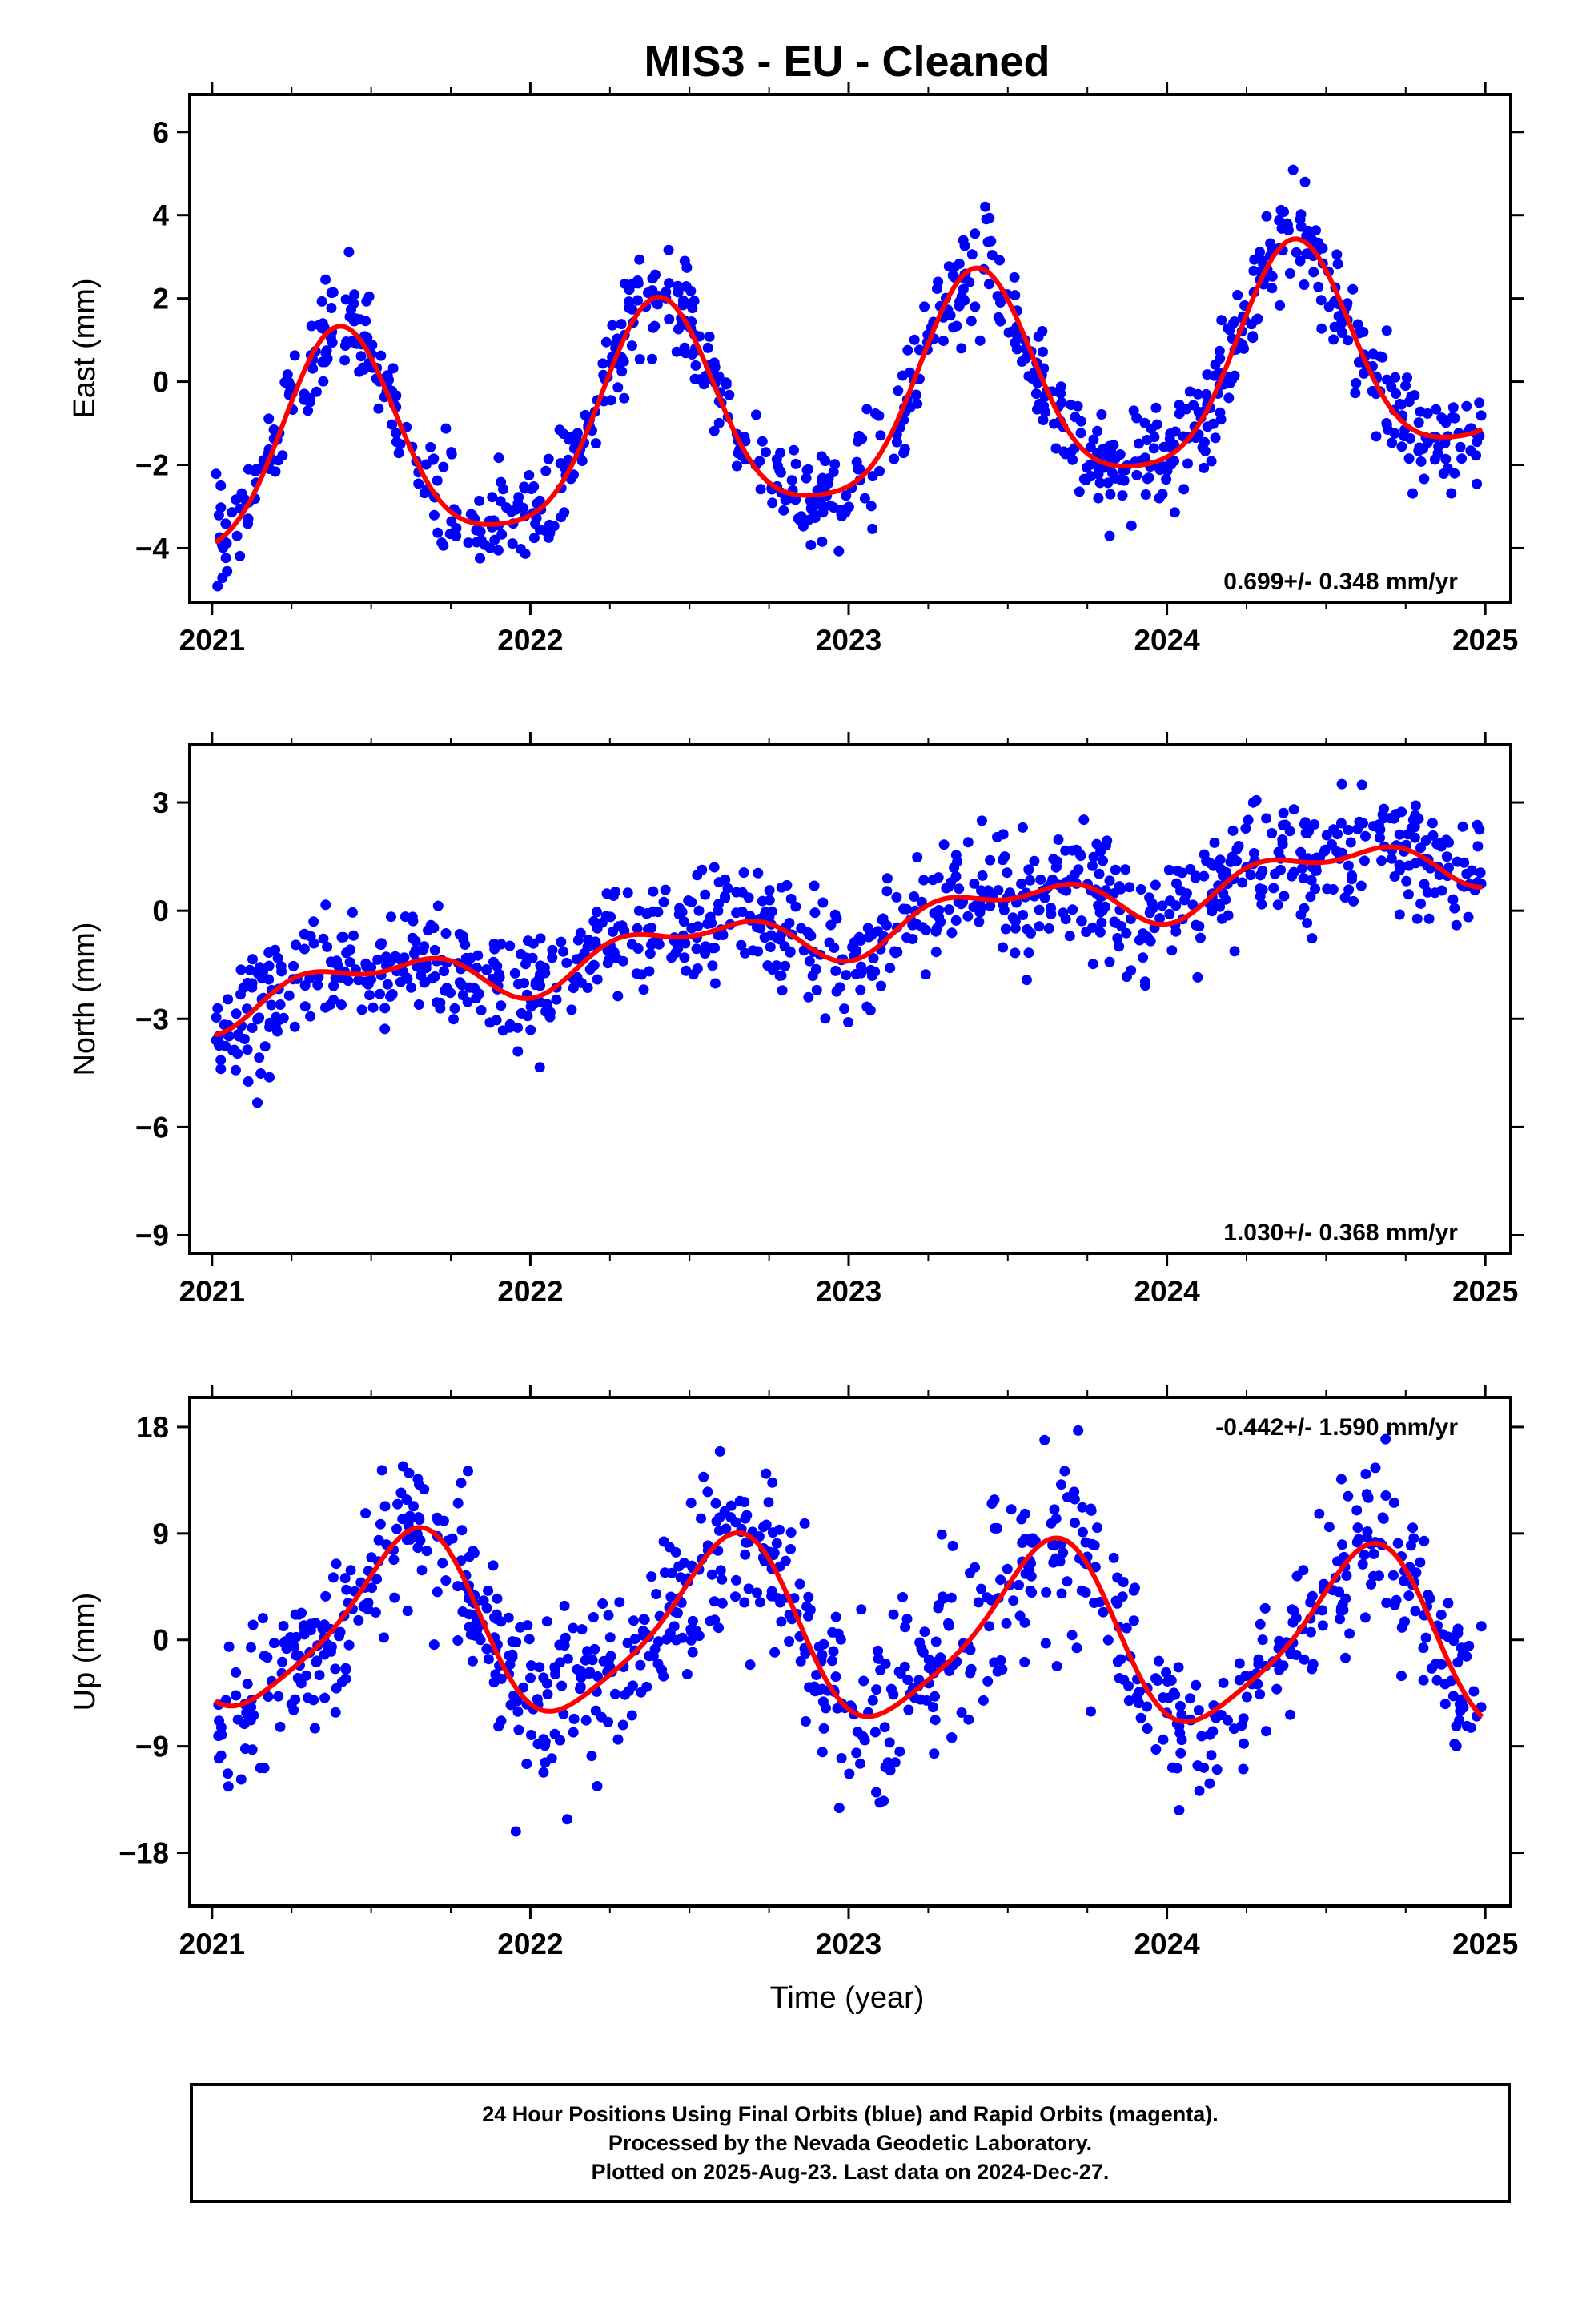 The height and width of the screenshot is (2324, 1582). I want to click on north-xtick-label: 2023, so click(848, 1291).